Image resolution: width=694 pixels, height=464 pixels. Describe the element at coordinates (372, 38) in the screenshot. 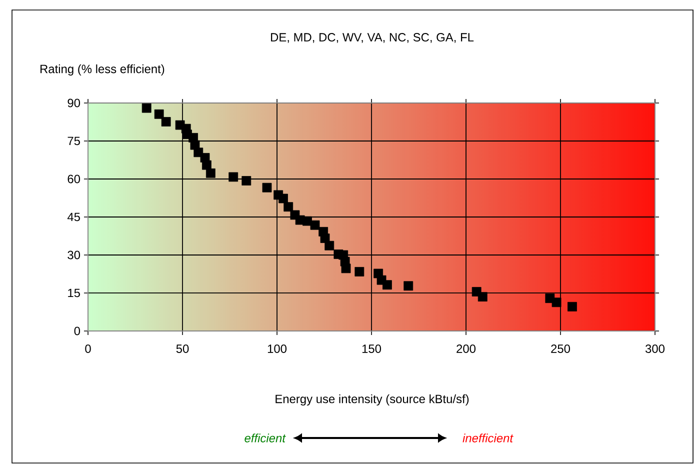

I see `chart-title: DE, MD, DC, WV, VA, NC, SC, GA, FL` at that location.